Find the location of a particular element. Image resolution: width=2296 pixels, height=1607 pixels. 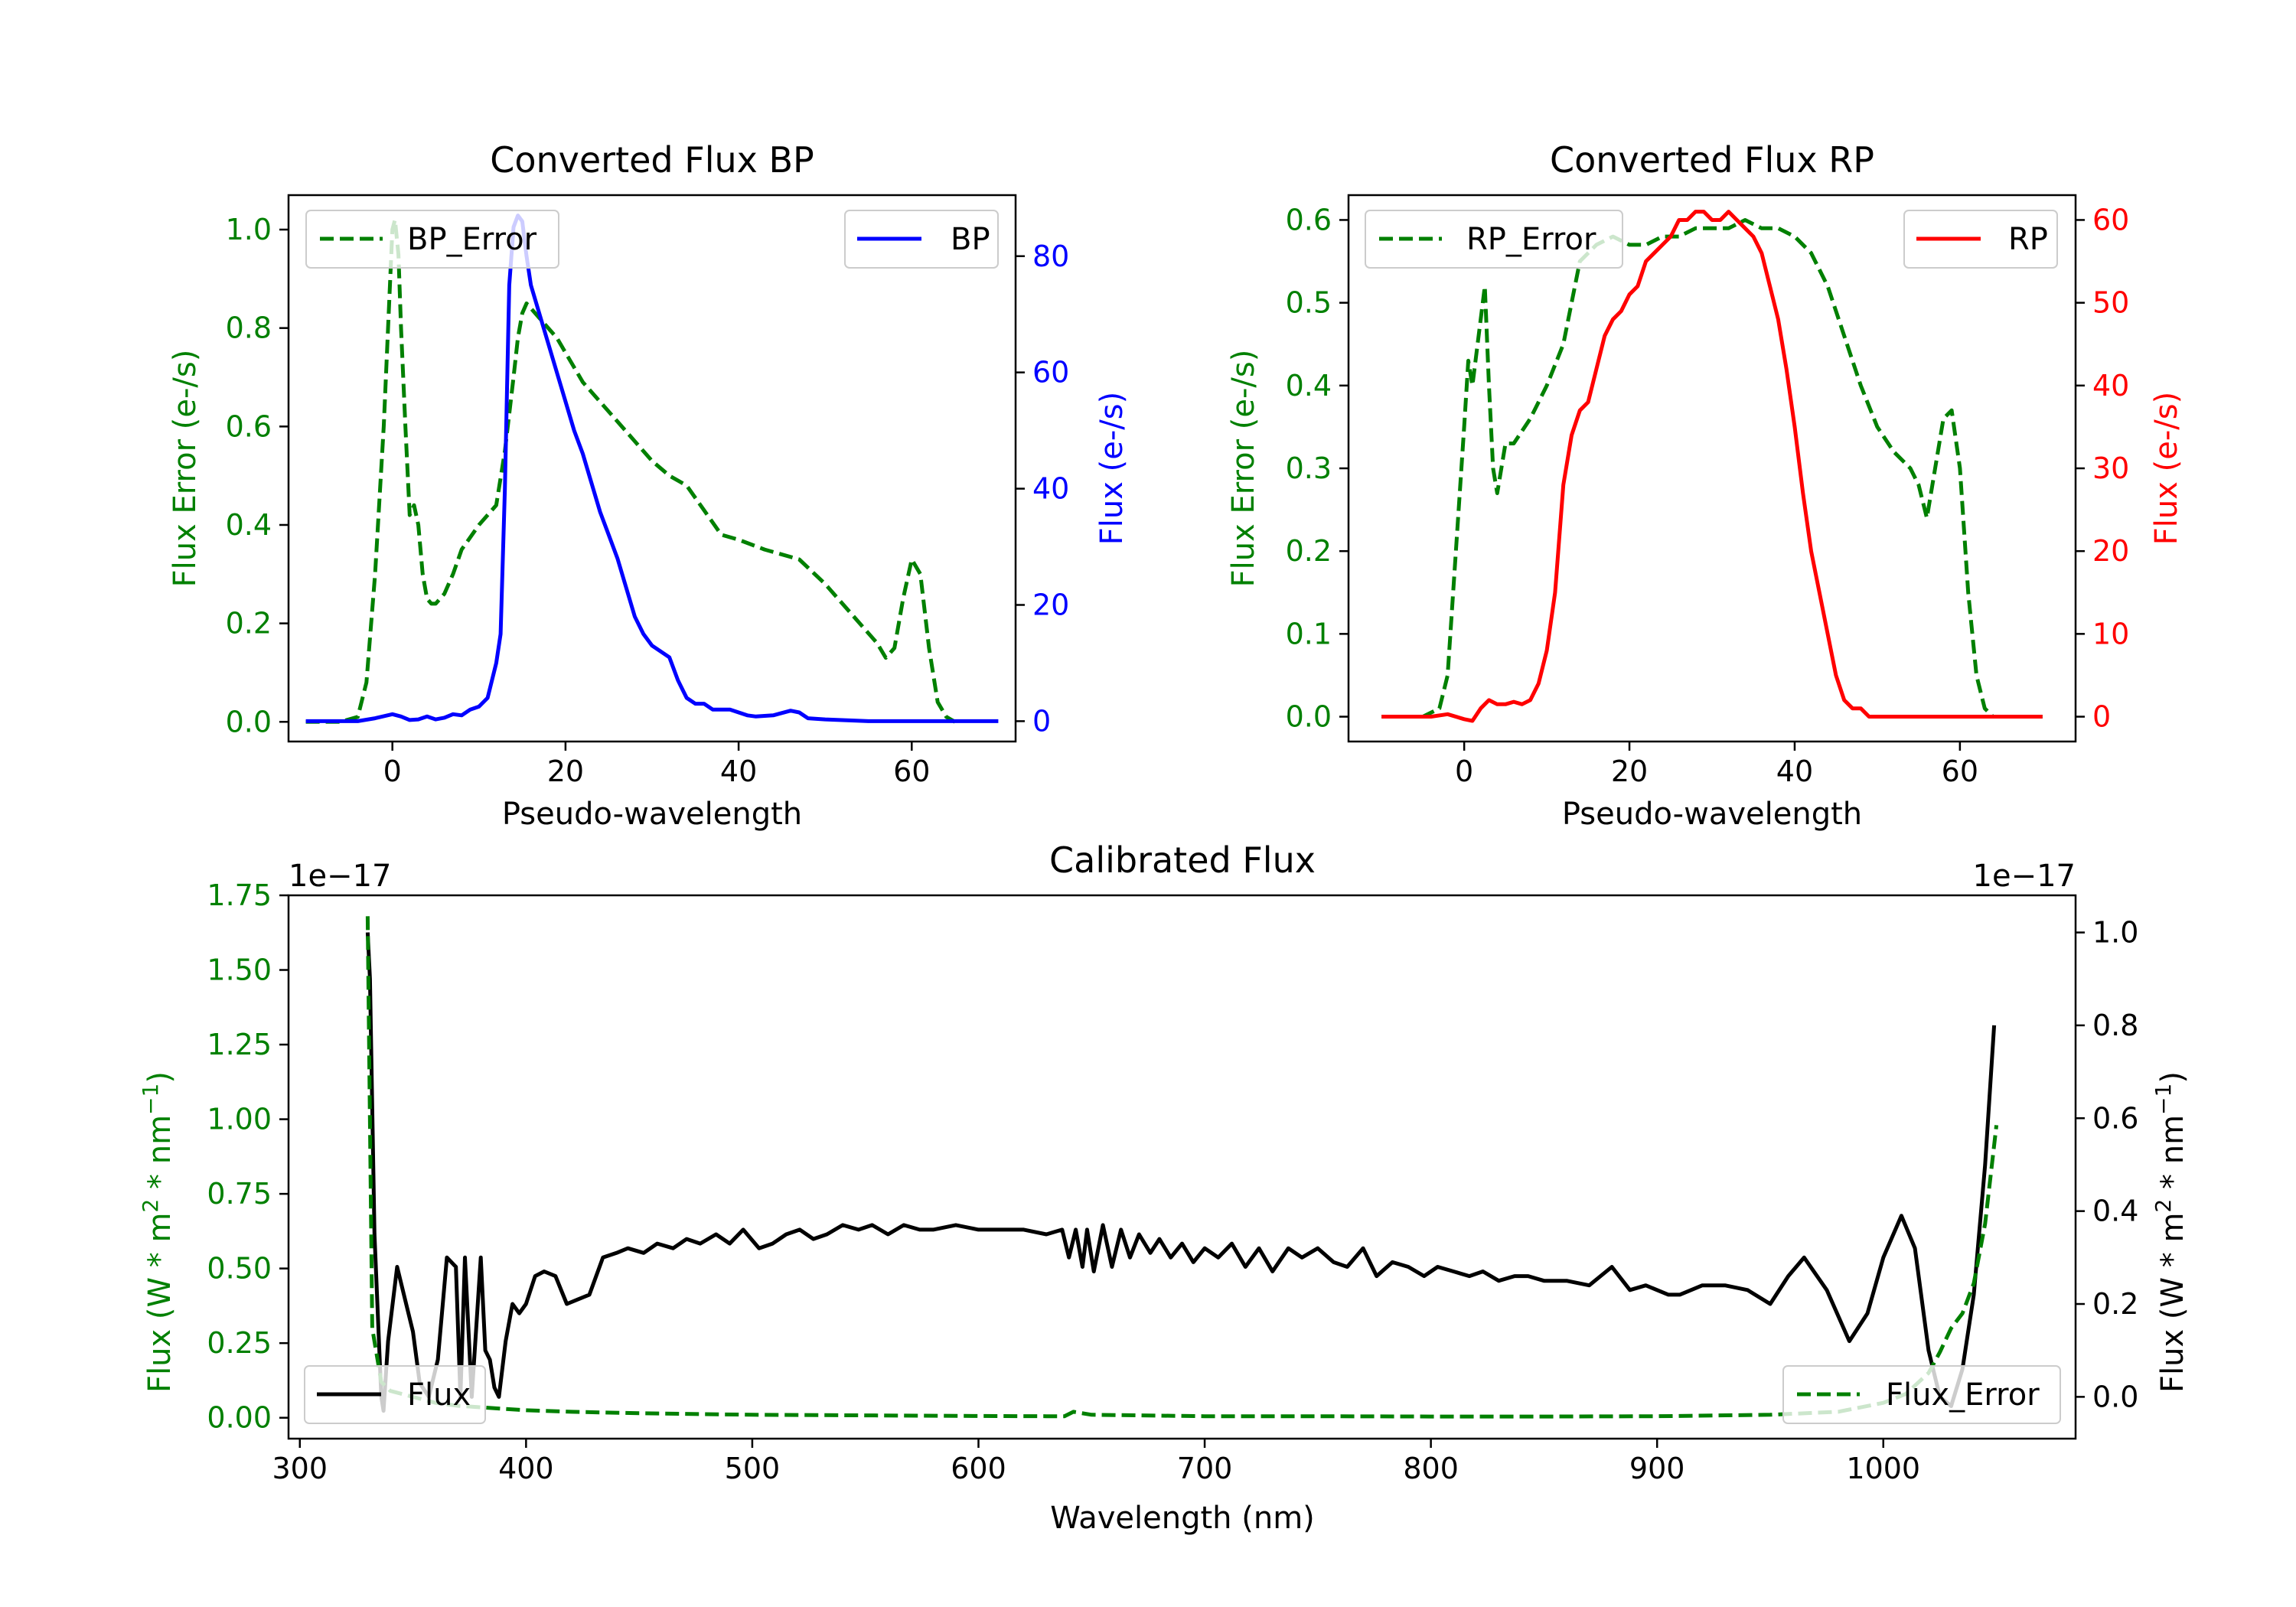

rp-legend-left-box is located at coordinates (1494, 239).